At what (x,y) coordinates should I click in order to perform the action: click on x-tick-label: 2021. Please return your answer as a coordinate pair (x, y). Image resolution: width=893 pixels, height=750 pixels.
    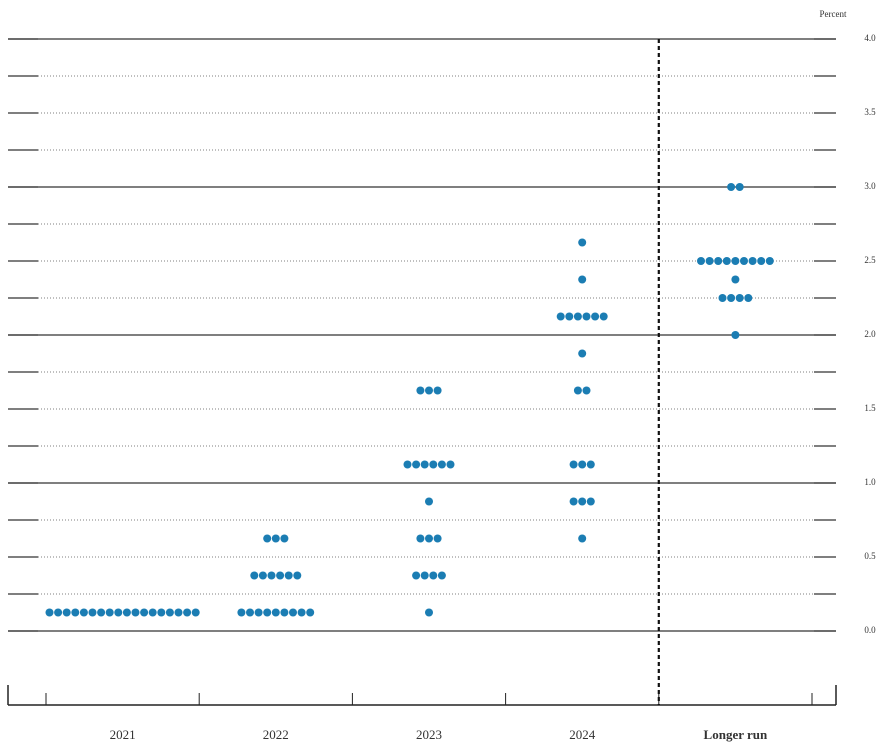
    Looking at the image, I should click on (123, 734).